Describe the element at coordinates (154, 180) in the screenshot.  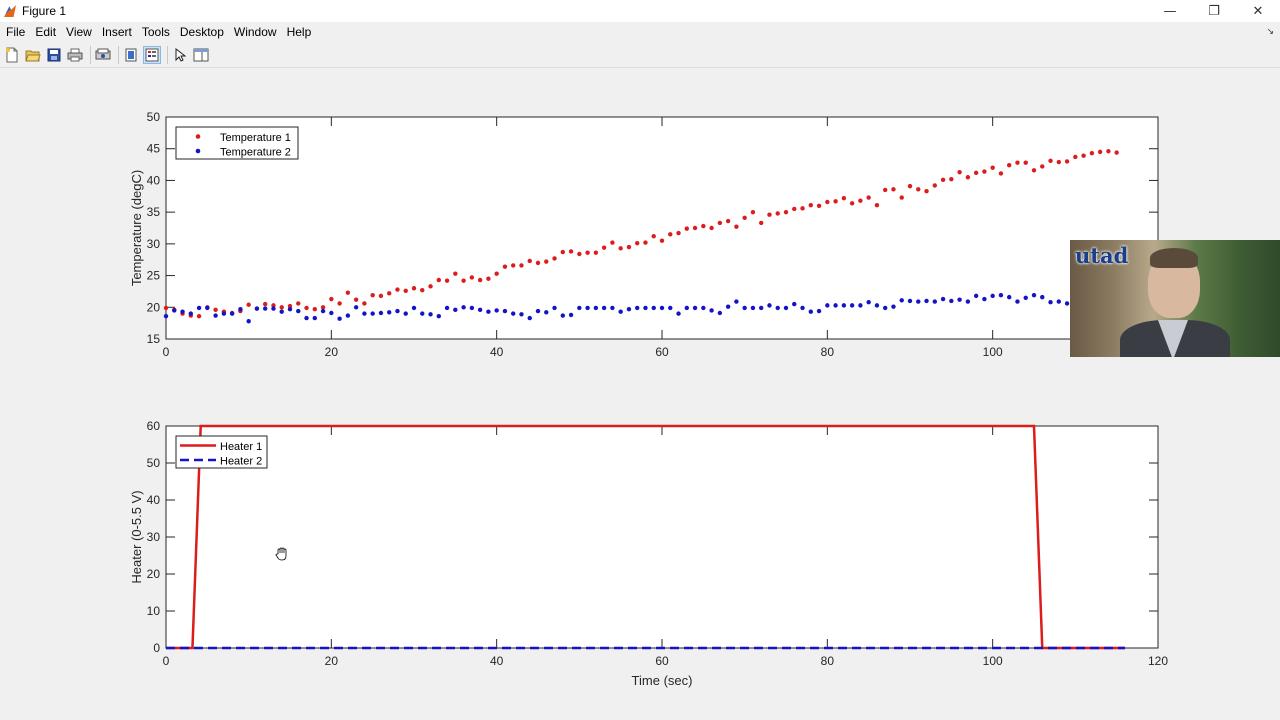
I see `temperature-y-tick-label: 40` at that location.